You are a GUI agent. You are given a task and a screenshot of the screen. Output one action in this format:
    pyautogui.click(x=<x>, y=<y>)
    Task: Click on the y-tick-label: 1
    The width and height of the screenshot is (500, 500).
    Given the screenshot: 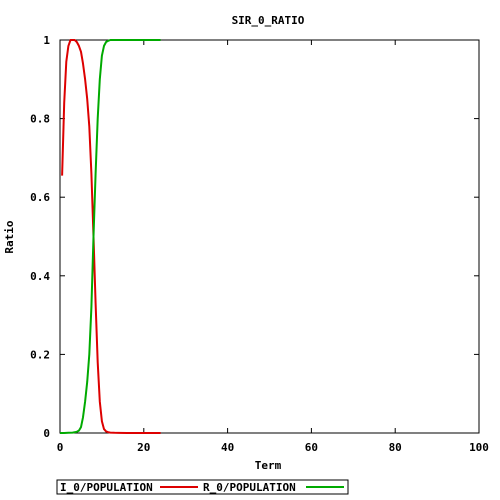 What is the action you would take?
    pyautogui.click(x=46, y=40)
    